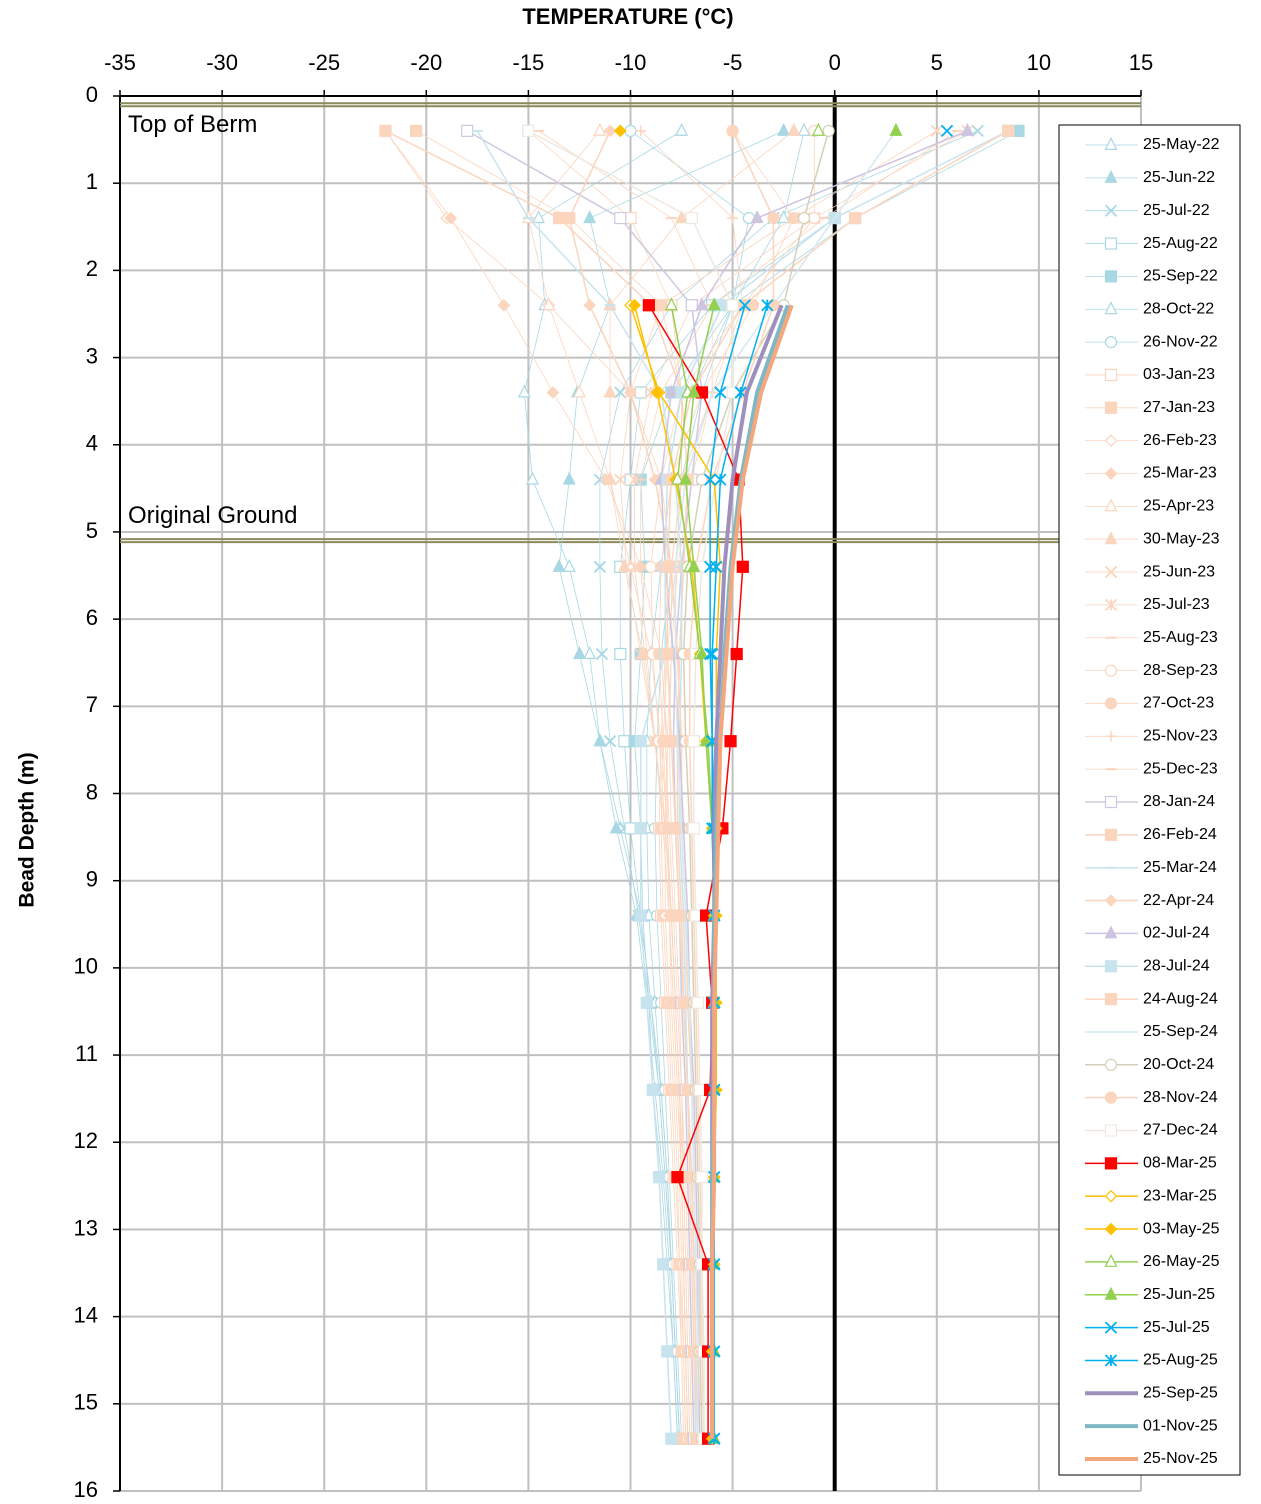 This screenshot has width=1261, height=1504. Describe the element at coordinates (1179, 801) in the screenshot. I see `legend-label: 28-Jan-24` at that location.